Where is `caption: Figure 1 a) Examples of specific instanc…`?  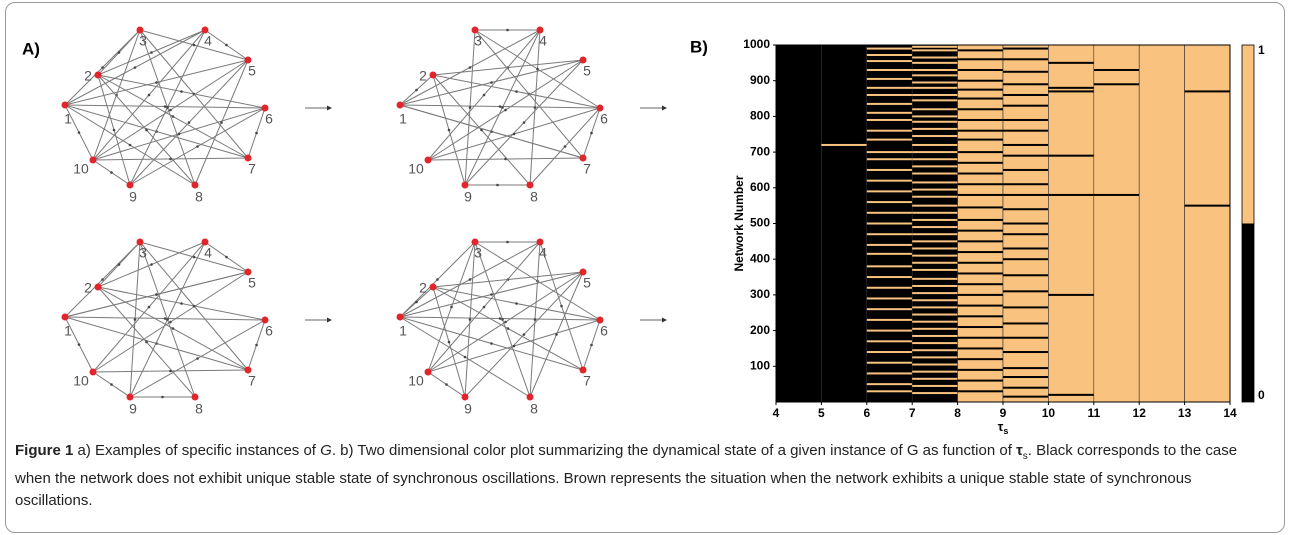 caption: Figure 1 a) Examples of specific instanc… is located at coordinates (640, 476).